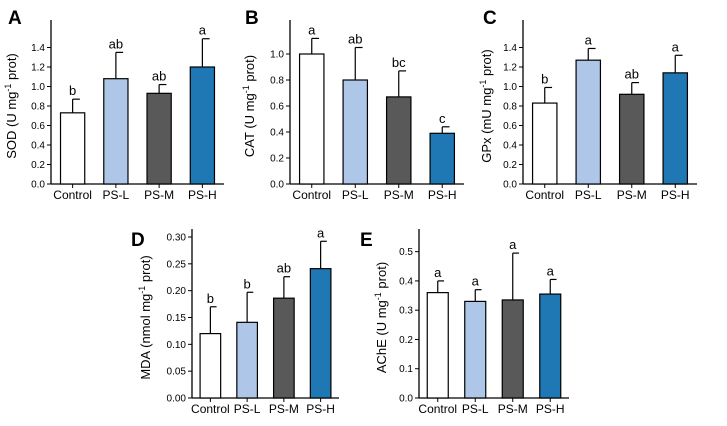  I want to click on panel-letter: D, so click(138, 240).